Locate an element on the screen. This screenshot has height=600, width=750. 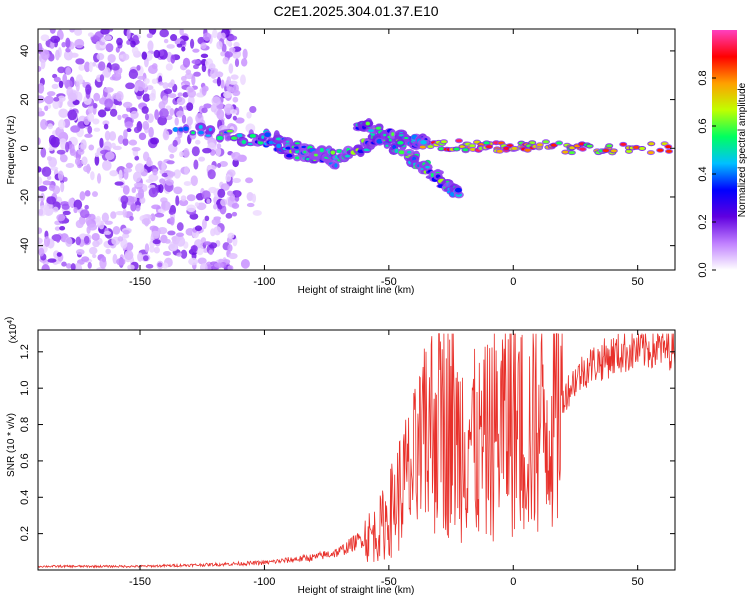
colorbar-tick-label: 0.2 is located at coordinates (703, 221).